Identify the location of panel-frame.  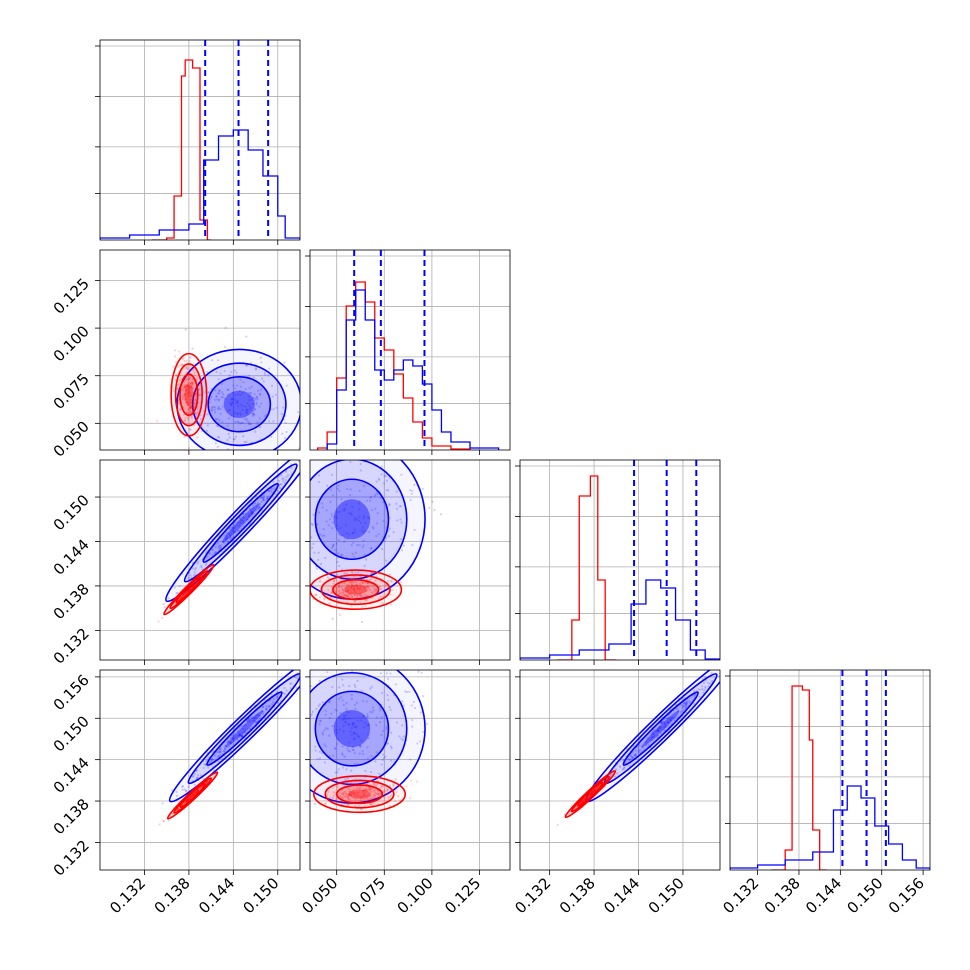
(200, 350).